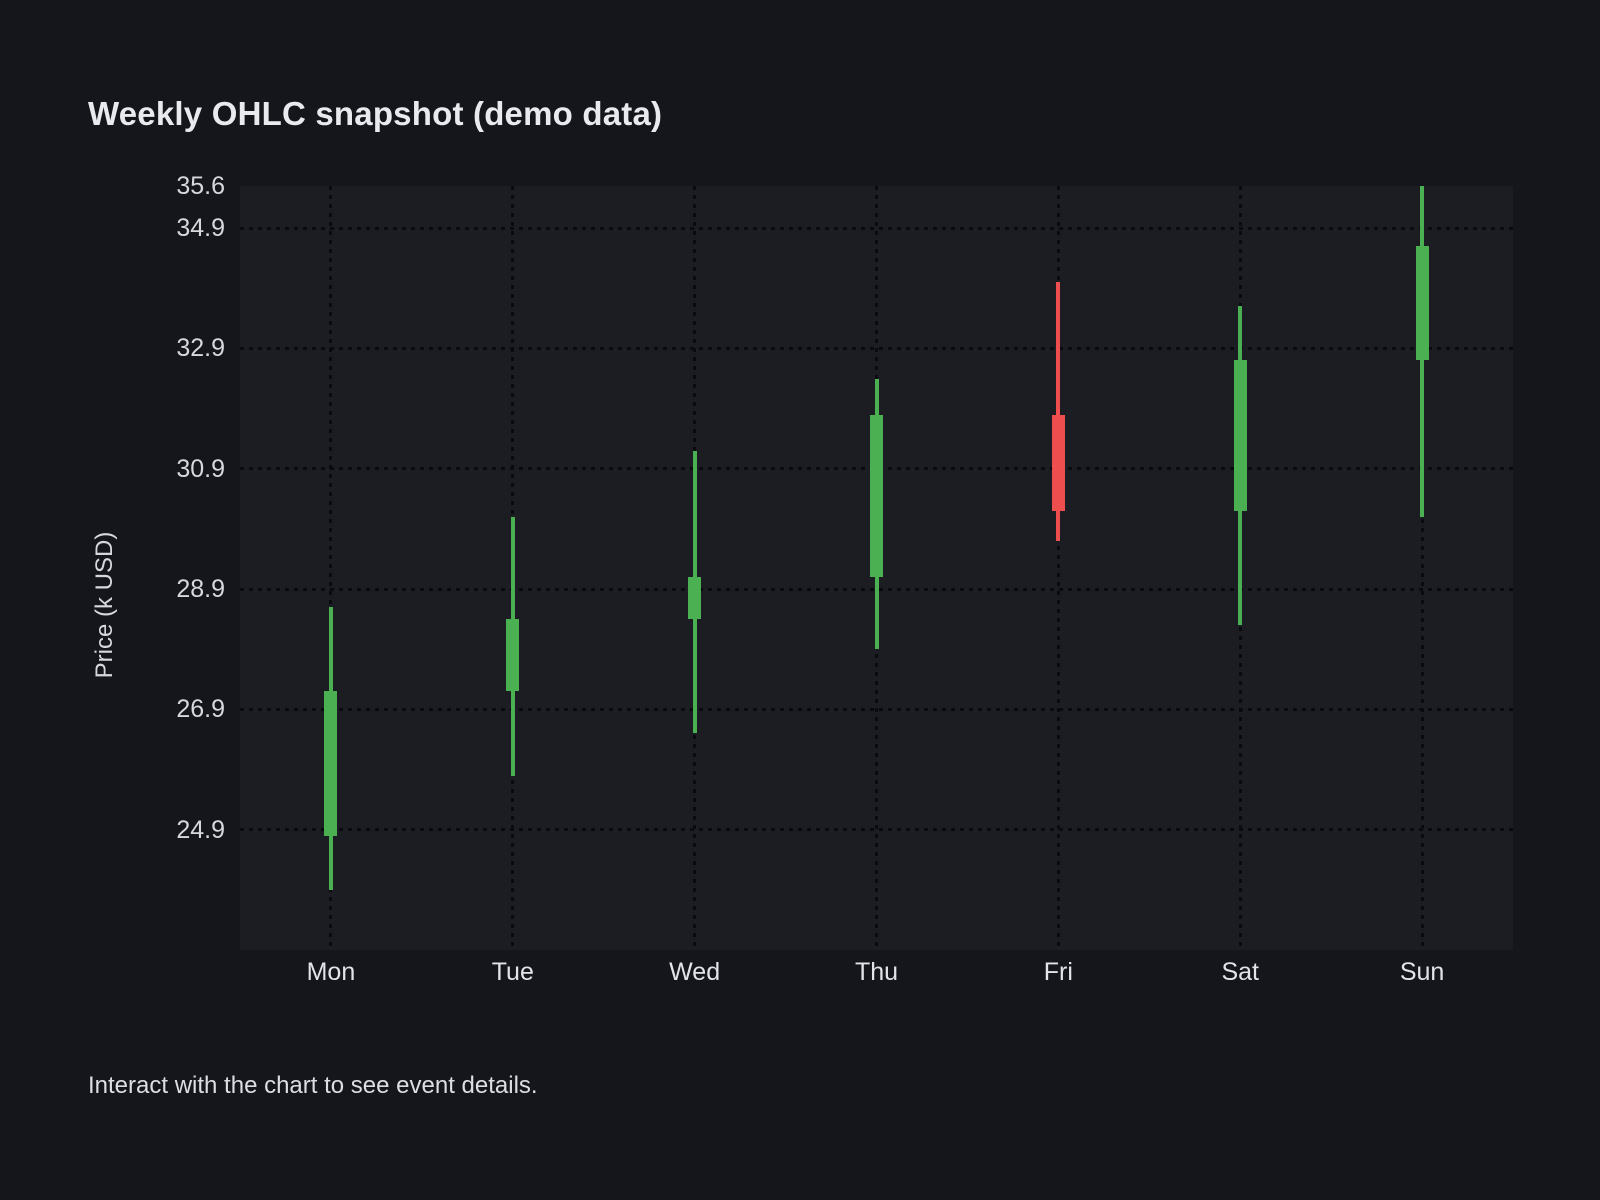 This screenshot has height=1200, width=1600. I want to click on candle-body-sat, so click(1240, 435).